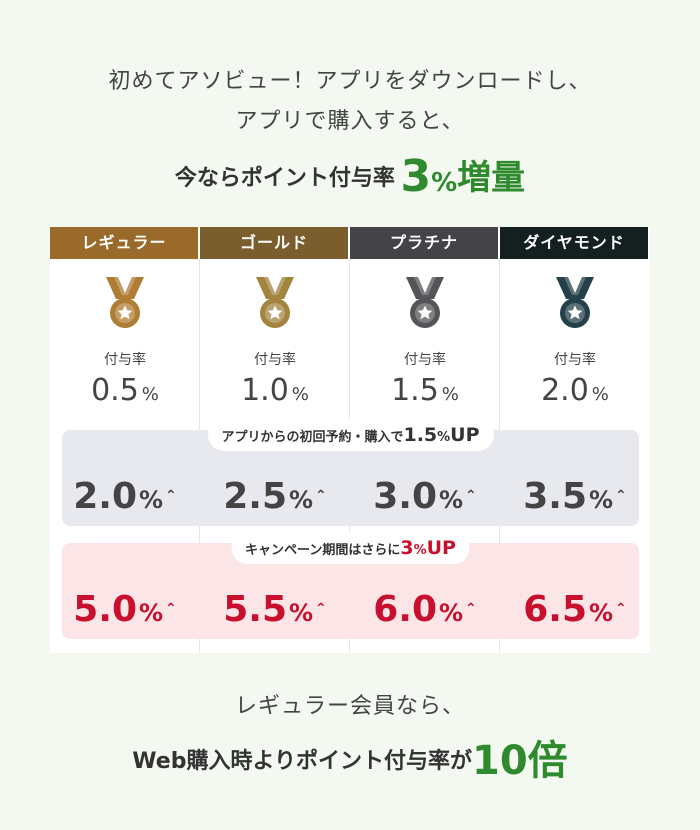 This screenshot has height=830, width=700. Describe the element at coordinates (350, 121) in the screenshot. I see `intro-line-2: アプリで購入すると、` at that location.